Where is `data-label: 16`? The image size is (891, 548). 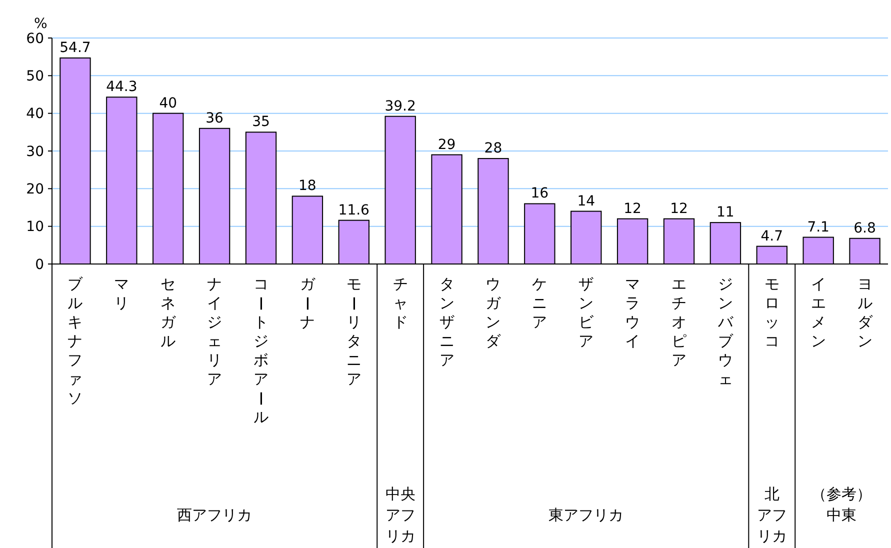 data-label: 16 is located at coordinates (539, 194).